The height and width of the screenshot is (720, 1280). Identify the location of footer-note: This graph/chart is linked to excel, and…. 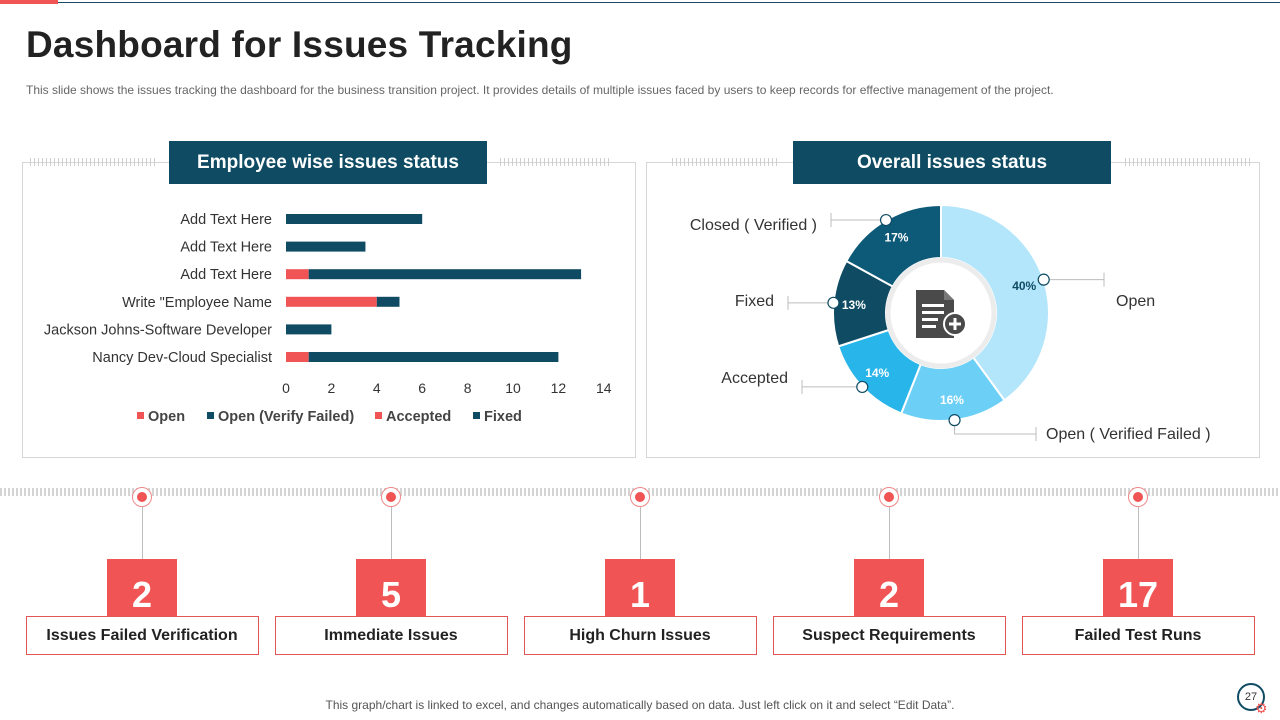
(640, 705).